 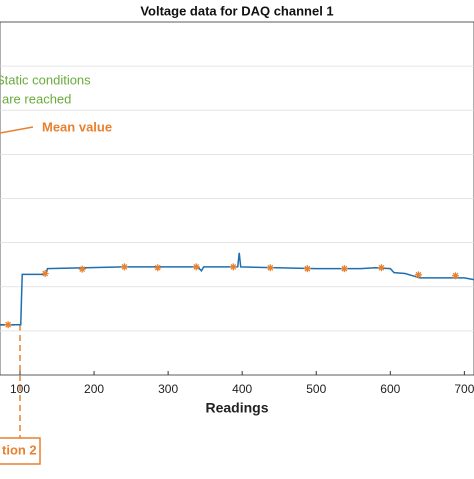 I want to click on x-tick-label: 600, so click(x=390, y=389).